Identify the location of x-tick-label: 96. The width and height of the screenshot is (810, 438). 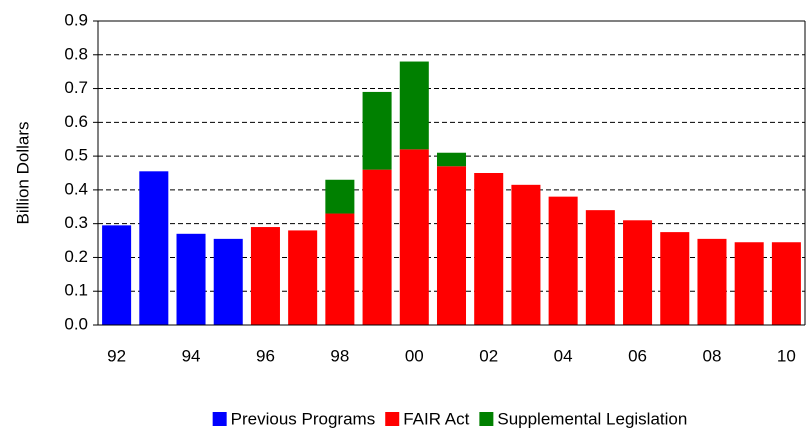
(265, 355).